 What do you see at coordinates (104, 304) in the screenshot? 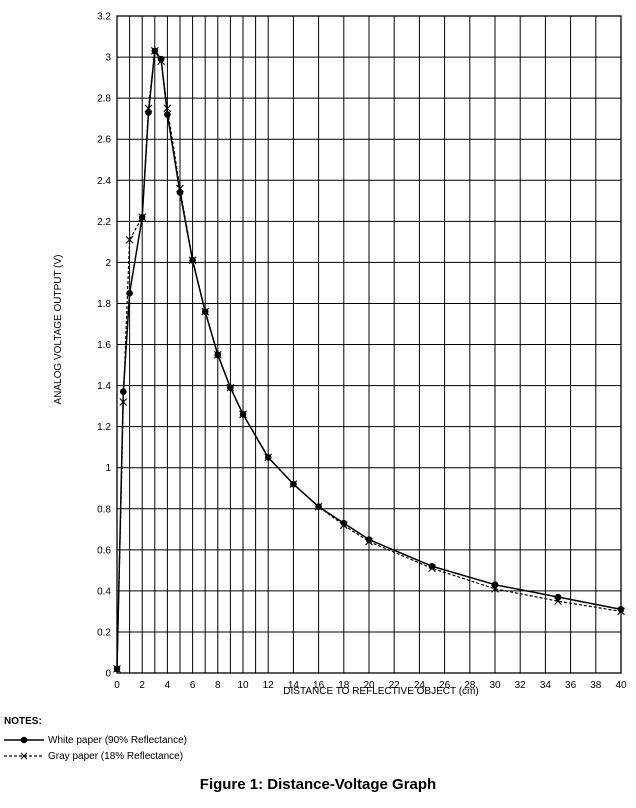
I see `y-tick-label: 1.8` at bounding box center [104, 304].